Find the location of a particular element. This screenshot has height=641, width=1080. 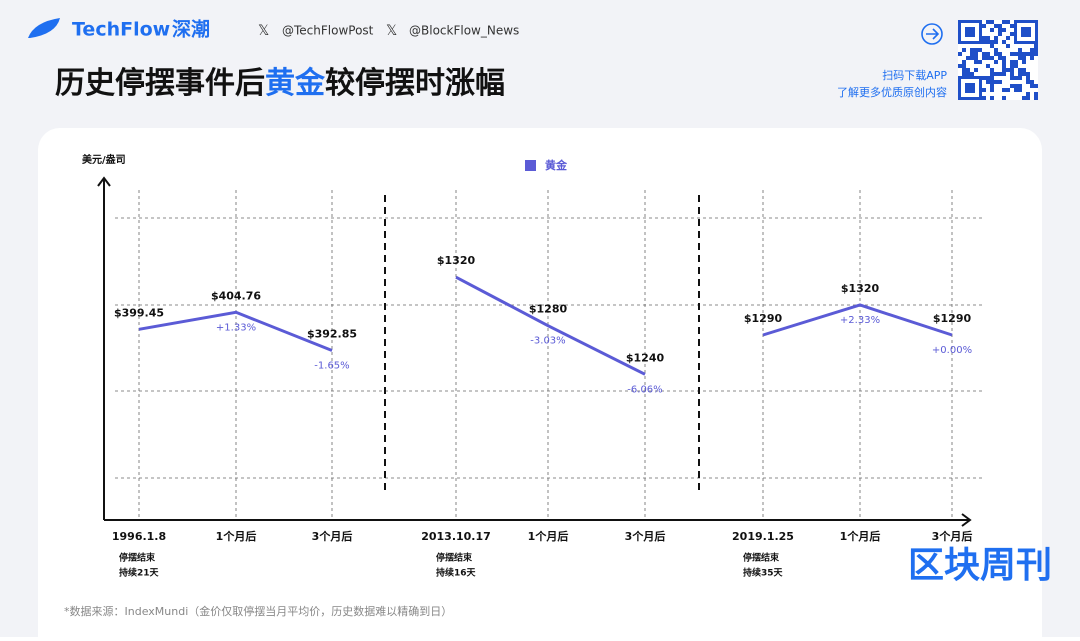

value-label: $399.45 is located at coordinates (139, 312).